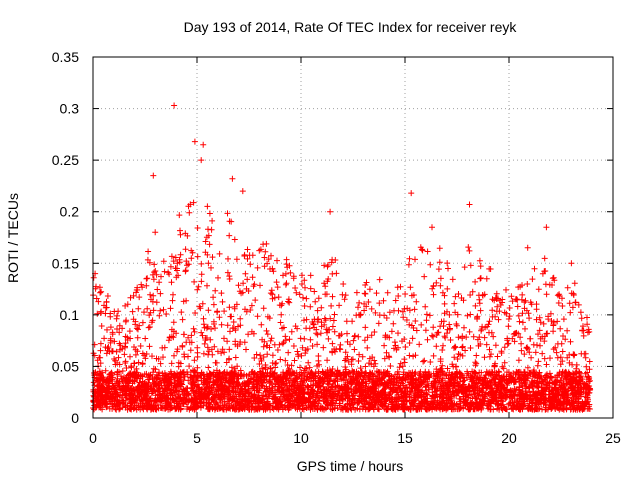 The height and width of the screenshot is (480, 640). What do you see at coordinates (70, 212) in the screenshot?
I see `y-tick-label: 0.2` at bounding box center [70, 212].